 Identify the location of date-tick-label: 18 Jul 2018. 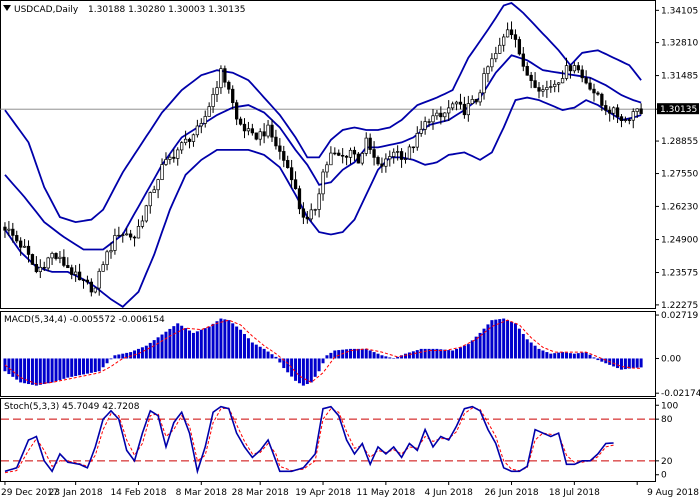
(574, 493).